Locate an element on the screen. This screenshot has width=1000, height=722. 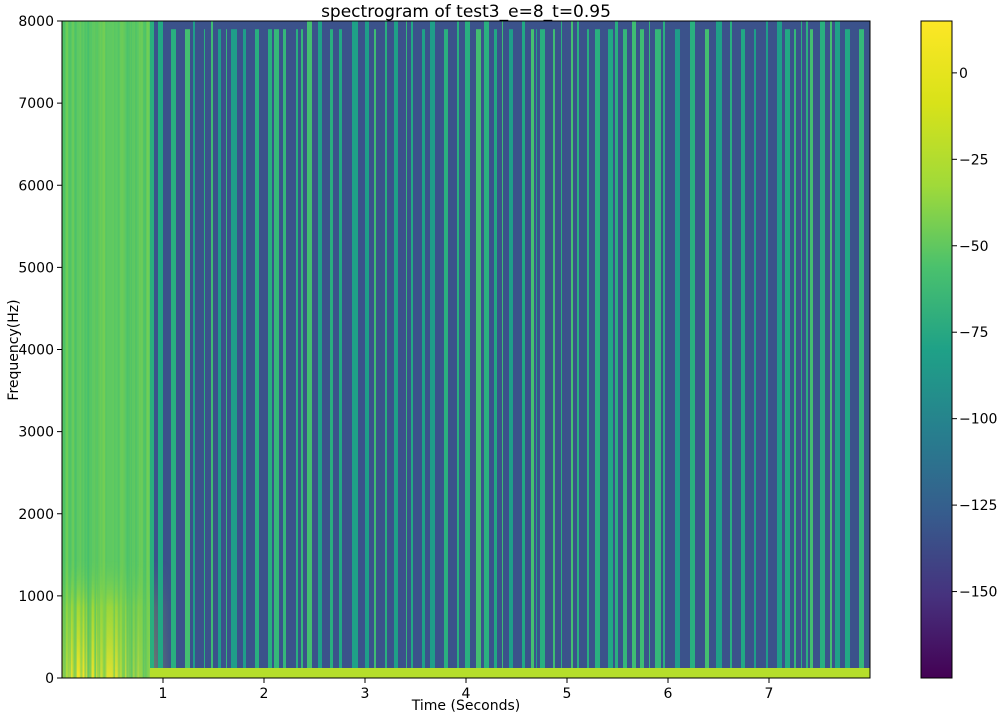
colorbar-tick-label-1: −25 is located at coordinates (974, 160).